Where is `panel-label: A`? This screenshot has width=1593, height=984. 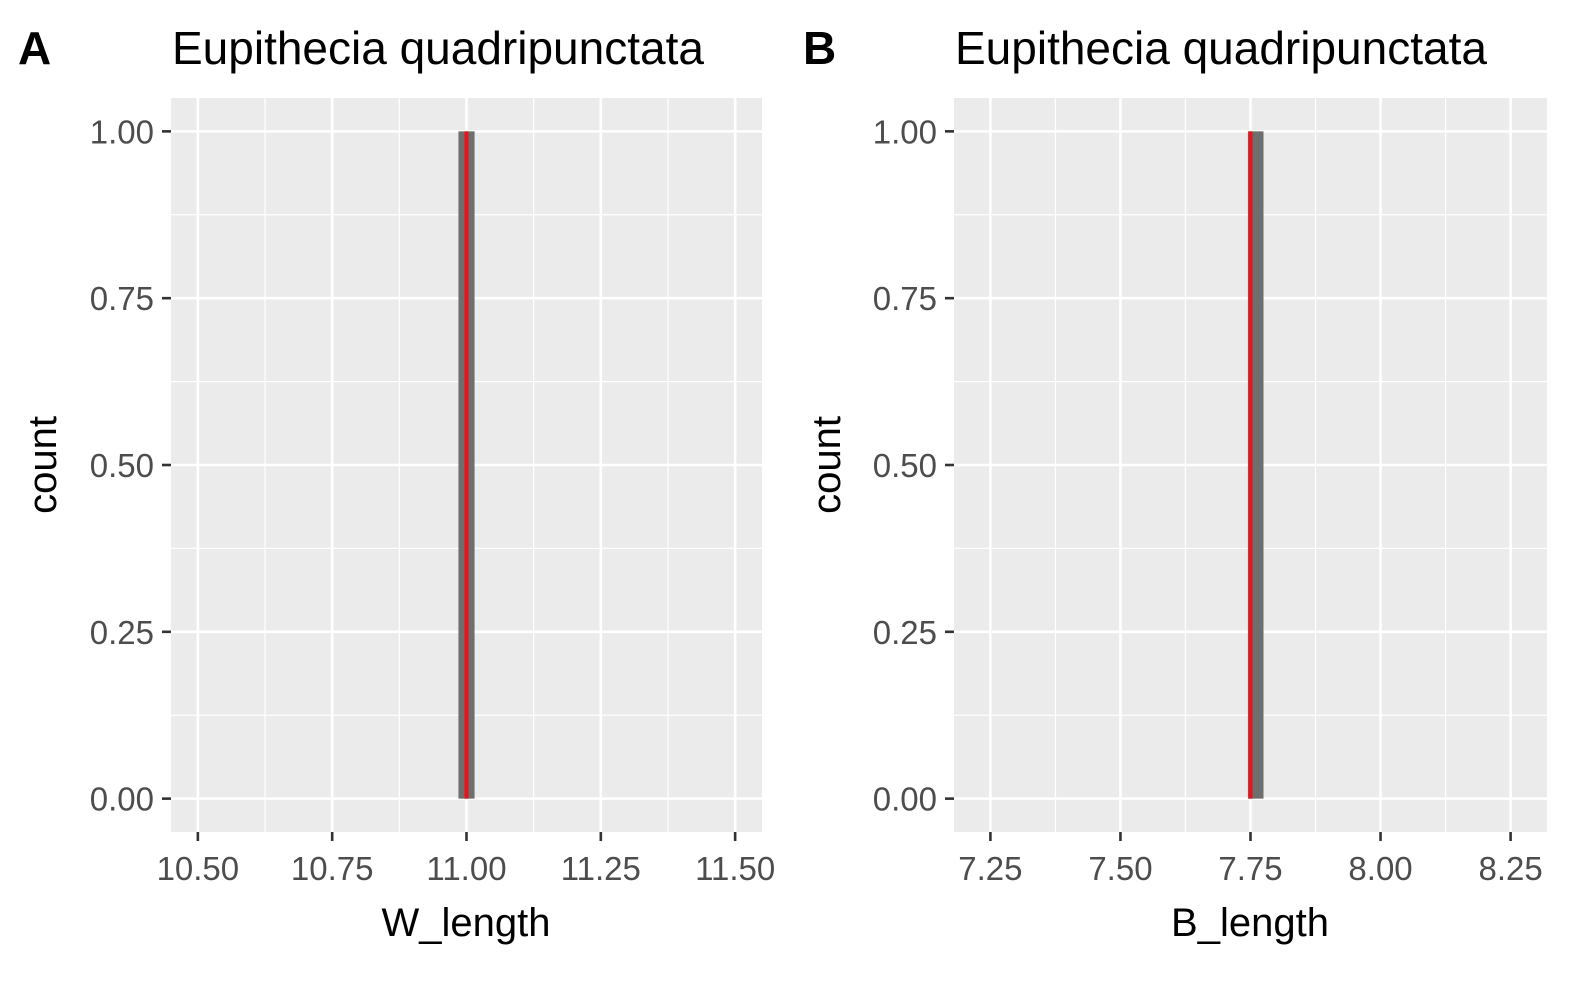
panel-label: A is located at coordinates (34, 48).